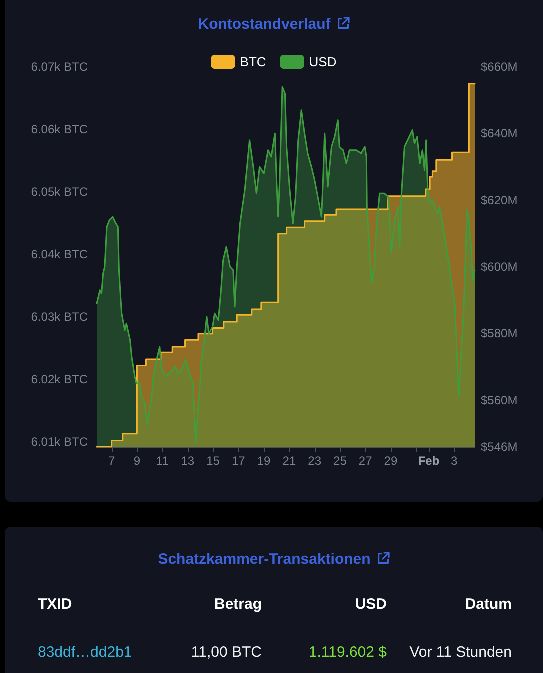  What do you see at coordinates (499, 333) in the screenshot?
I see `y2-tick-label: $580M` at bounding box center [499, 333].